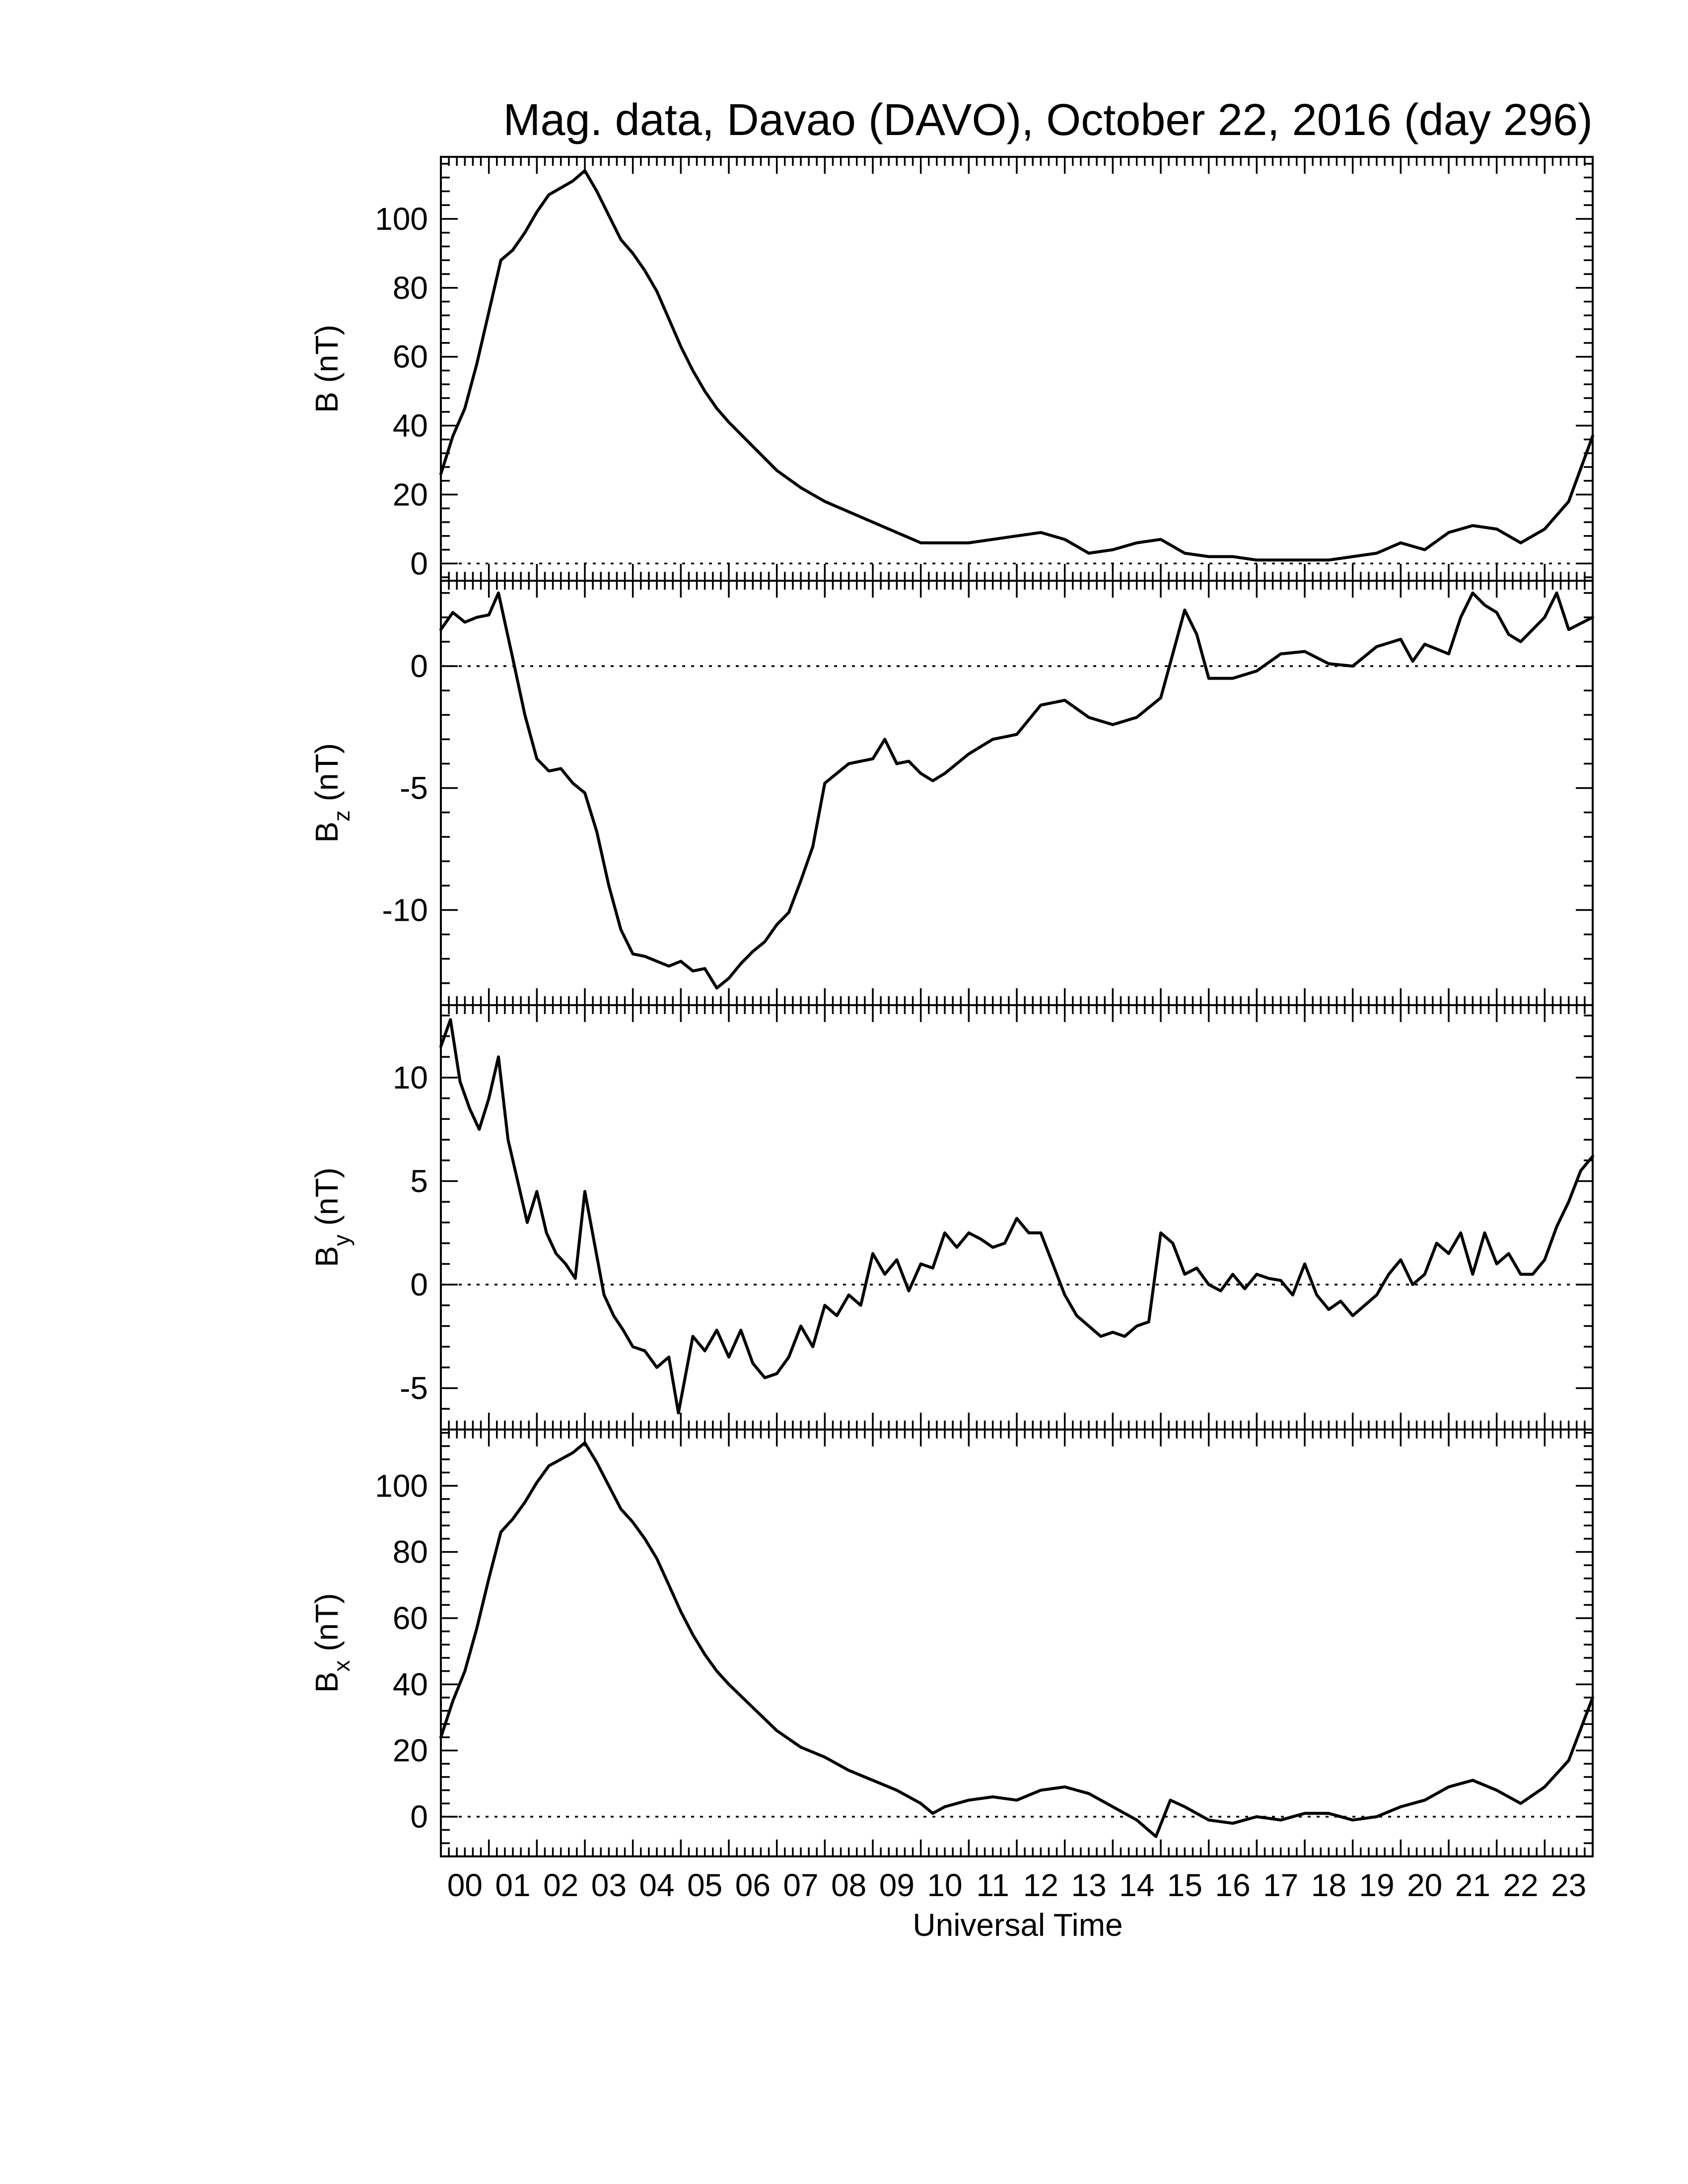 This screenshot has height=2184, width=1688. Describe the element at coordinates (992, 1885) in the screenshot. I see `x-tick-label: 11` at that location.